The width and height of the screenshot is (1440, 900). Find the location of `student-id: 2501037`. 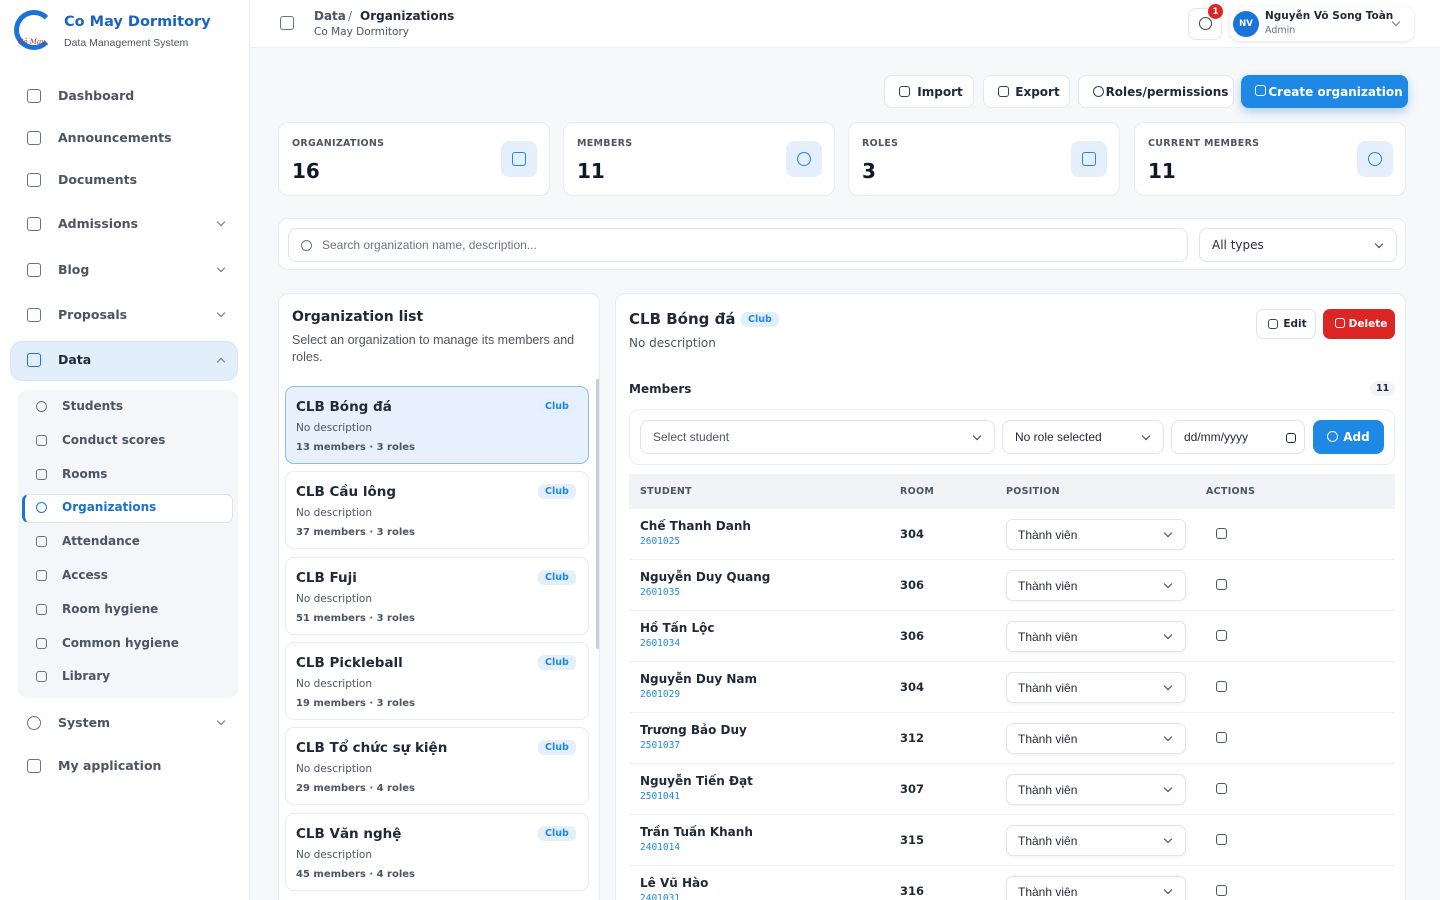

student-id: 2501037 is located at coordinates (660, 745).